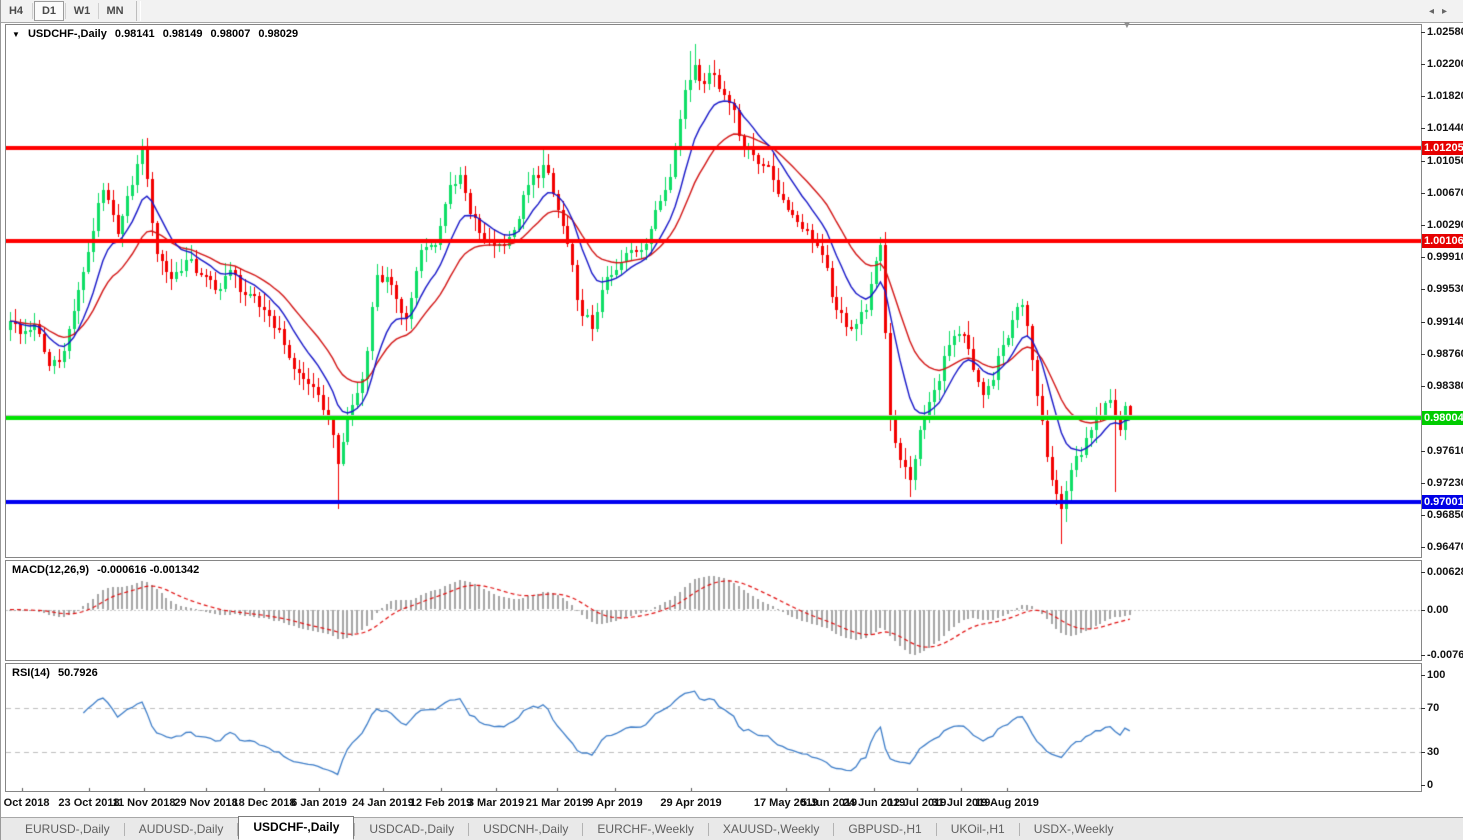 The image size is (1463, 840). What do you see at coordinates (885, 829) in the screenshot?
I see `tab-gbpusd-h1: GBPUSD-,H1` at bounding box center [885, 829].